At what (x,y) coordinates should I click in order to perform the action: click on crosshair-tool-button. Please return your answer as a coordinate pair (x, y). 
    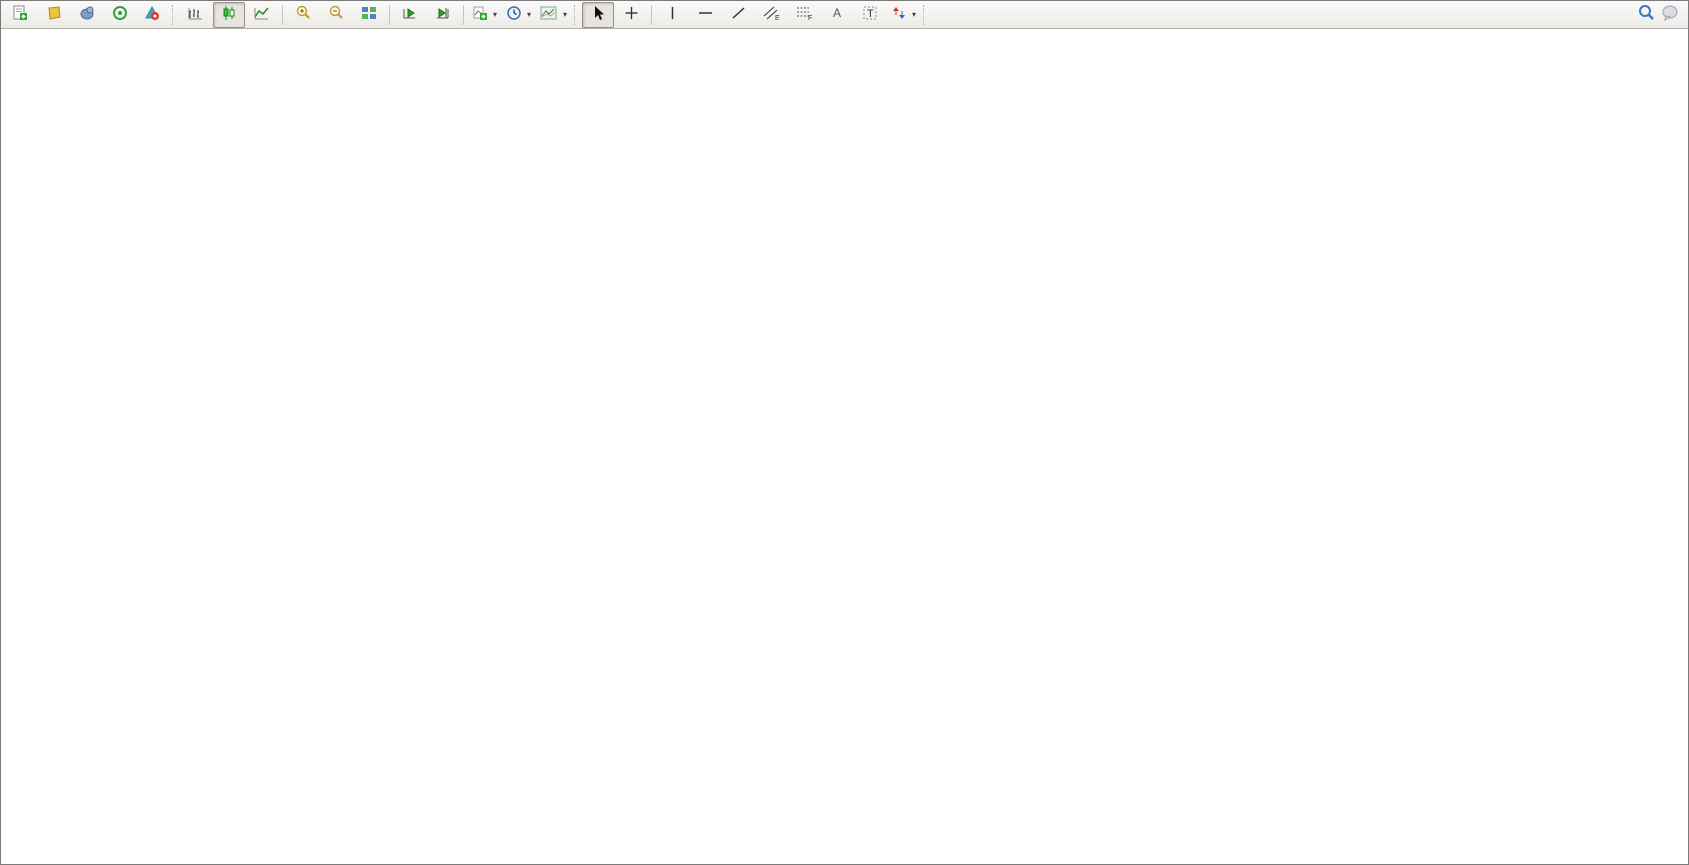
    Looking at the image, I should click on (631, 15).